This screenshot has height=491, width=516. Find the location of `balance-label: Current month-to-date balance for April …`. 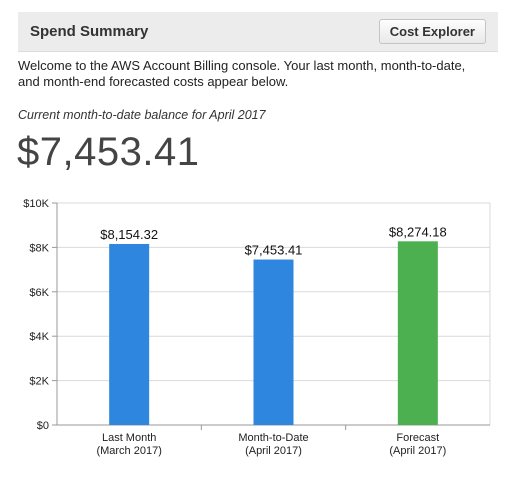

balance-label: Current month-to-date balance for April … is located at coordinates (142, 115).